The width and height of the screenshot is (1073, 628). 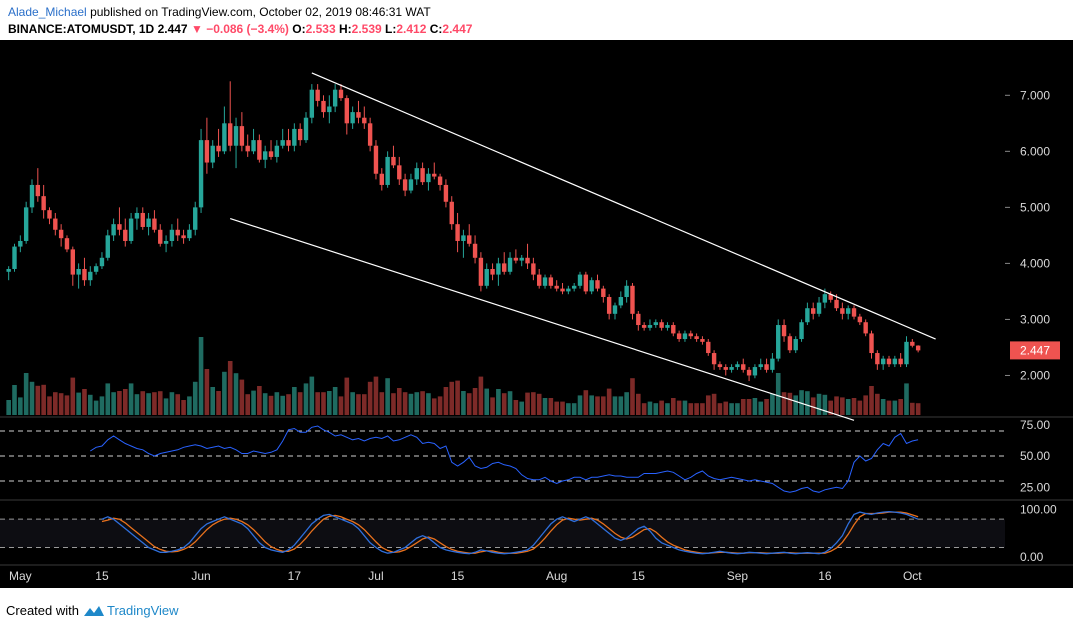 What do you see at coordinates (42, 610) in the screenshot?
I see `created-with-label: Created with` at bounding box center [42, 610].